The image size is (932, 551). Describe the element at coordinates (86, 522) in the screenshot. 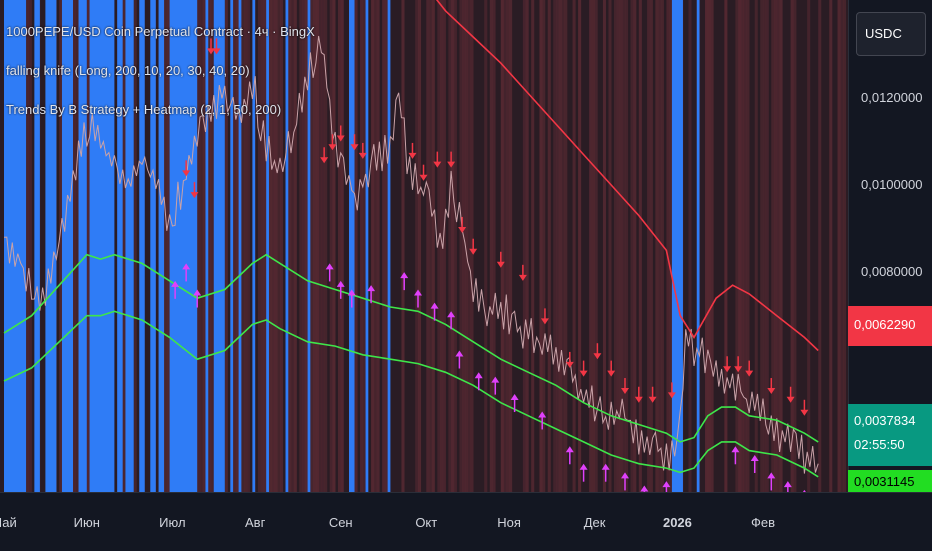

I see `time-tick-label: Июн` at that location.